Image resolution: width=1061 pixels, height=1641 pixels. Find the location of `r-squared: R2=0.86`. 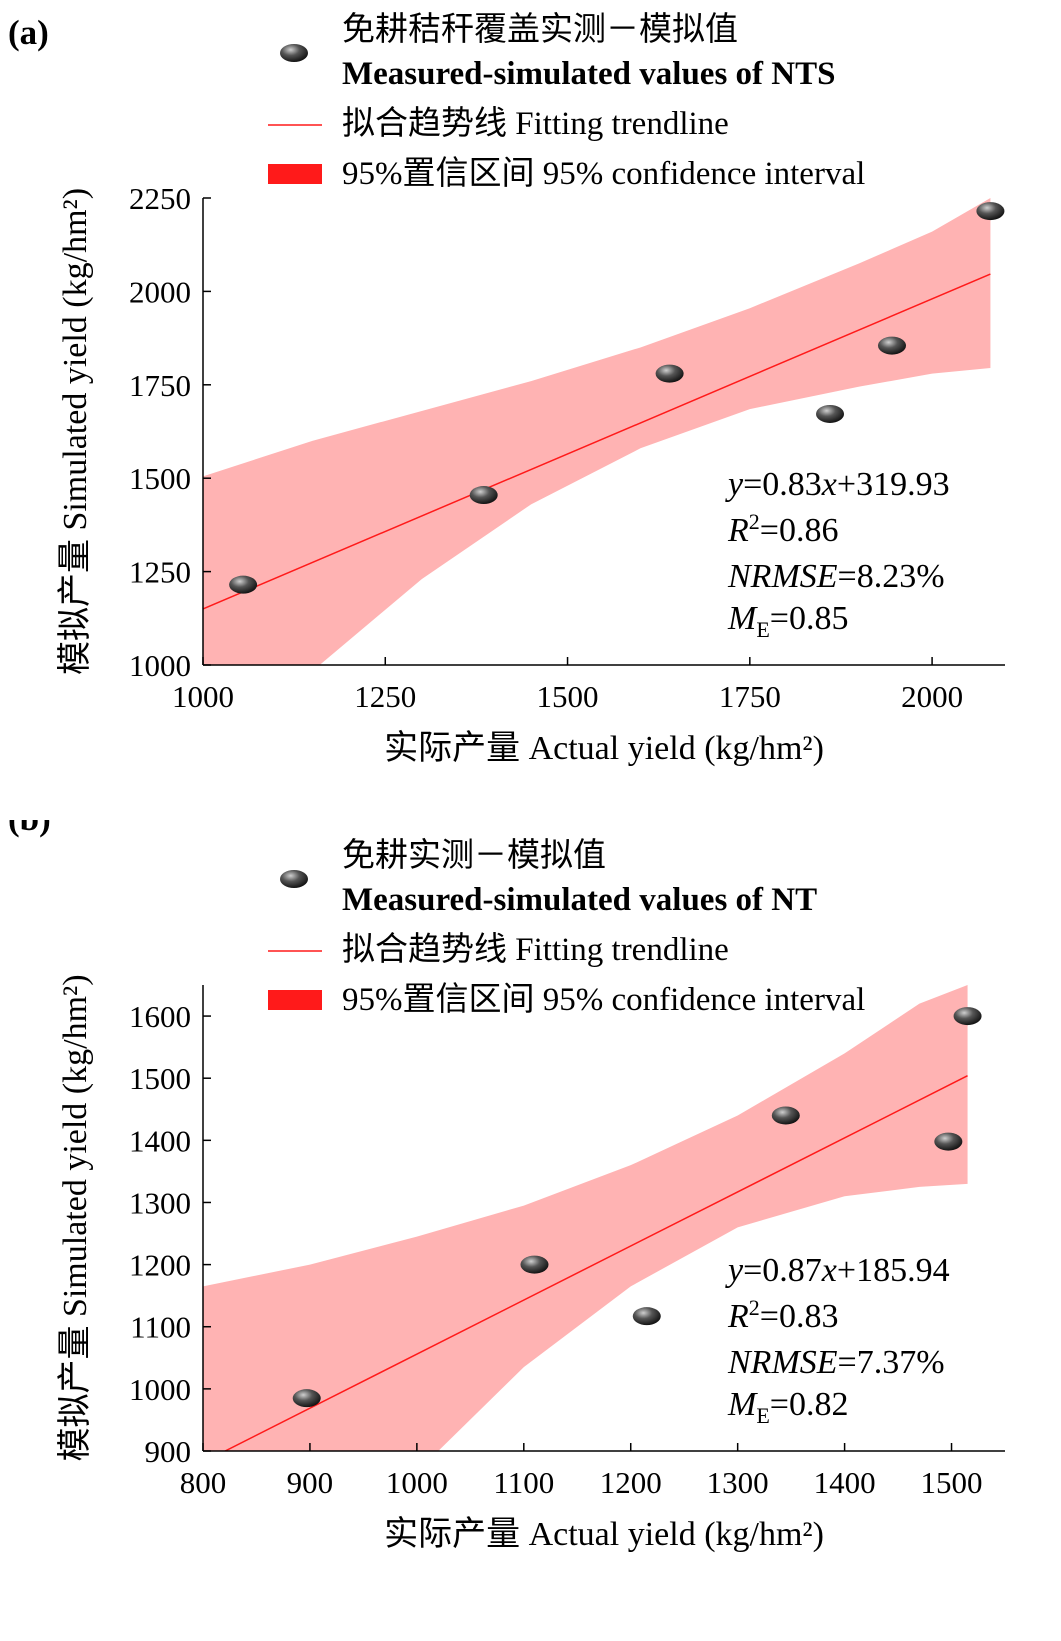

r-squared: R2=0.86 is located at coordinates (782, 529).